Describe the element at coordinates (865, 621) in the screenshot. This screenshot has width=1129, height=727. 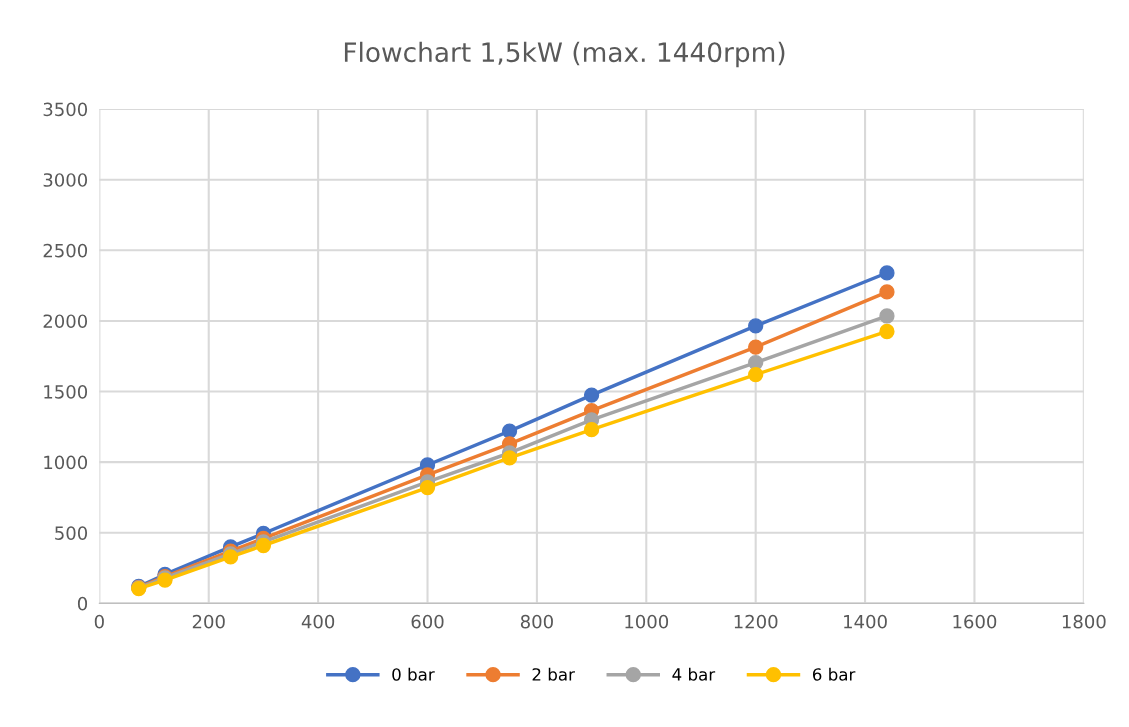
I see `x-tick-label: 1400` at that location.